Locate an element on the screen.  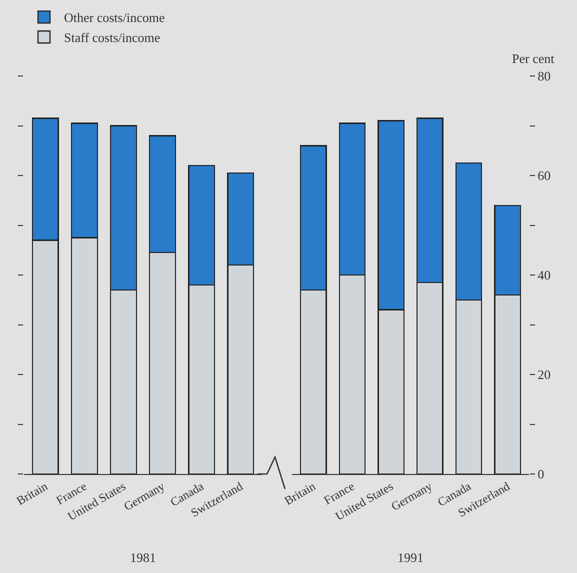
y-tick-label: 20 is located at coordinates (544, 374).